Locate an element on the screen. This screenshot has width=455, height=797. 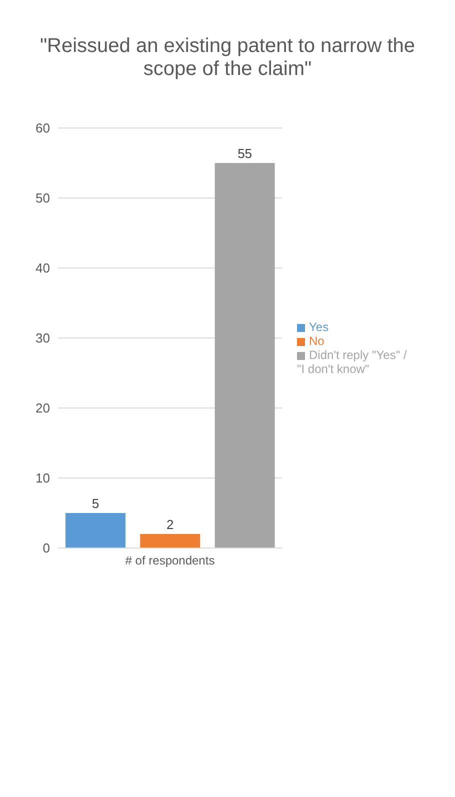
chart-title: "Reissued an existing patent to narrow the scope of the claim" is located at coordinates (227, 58).